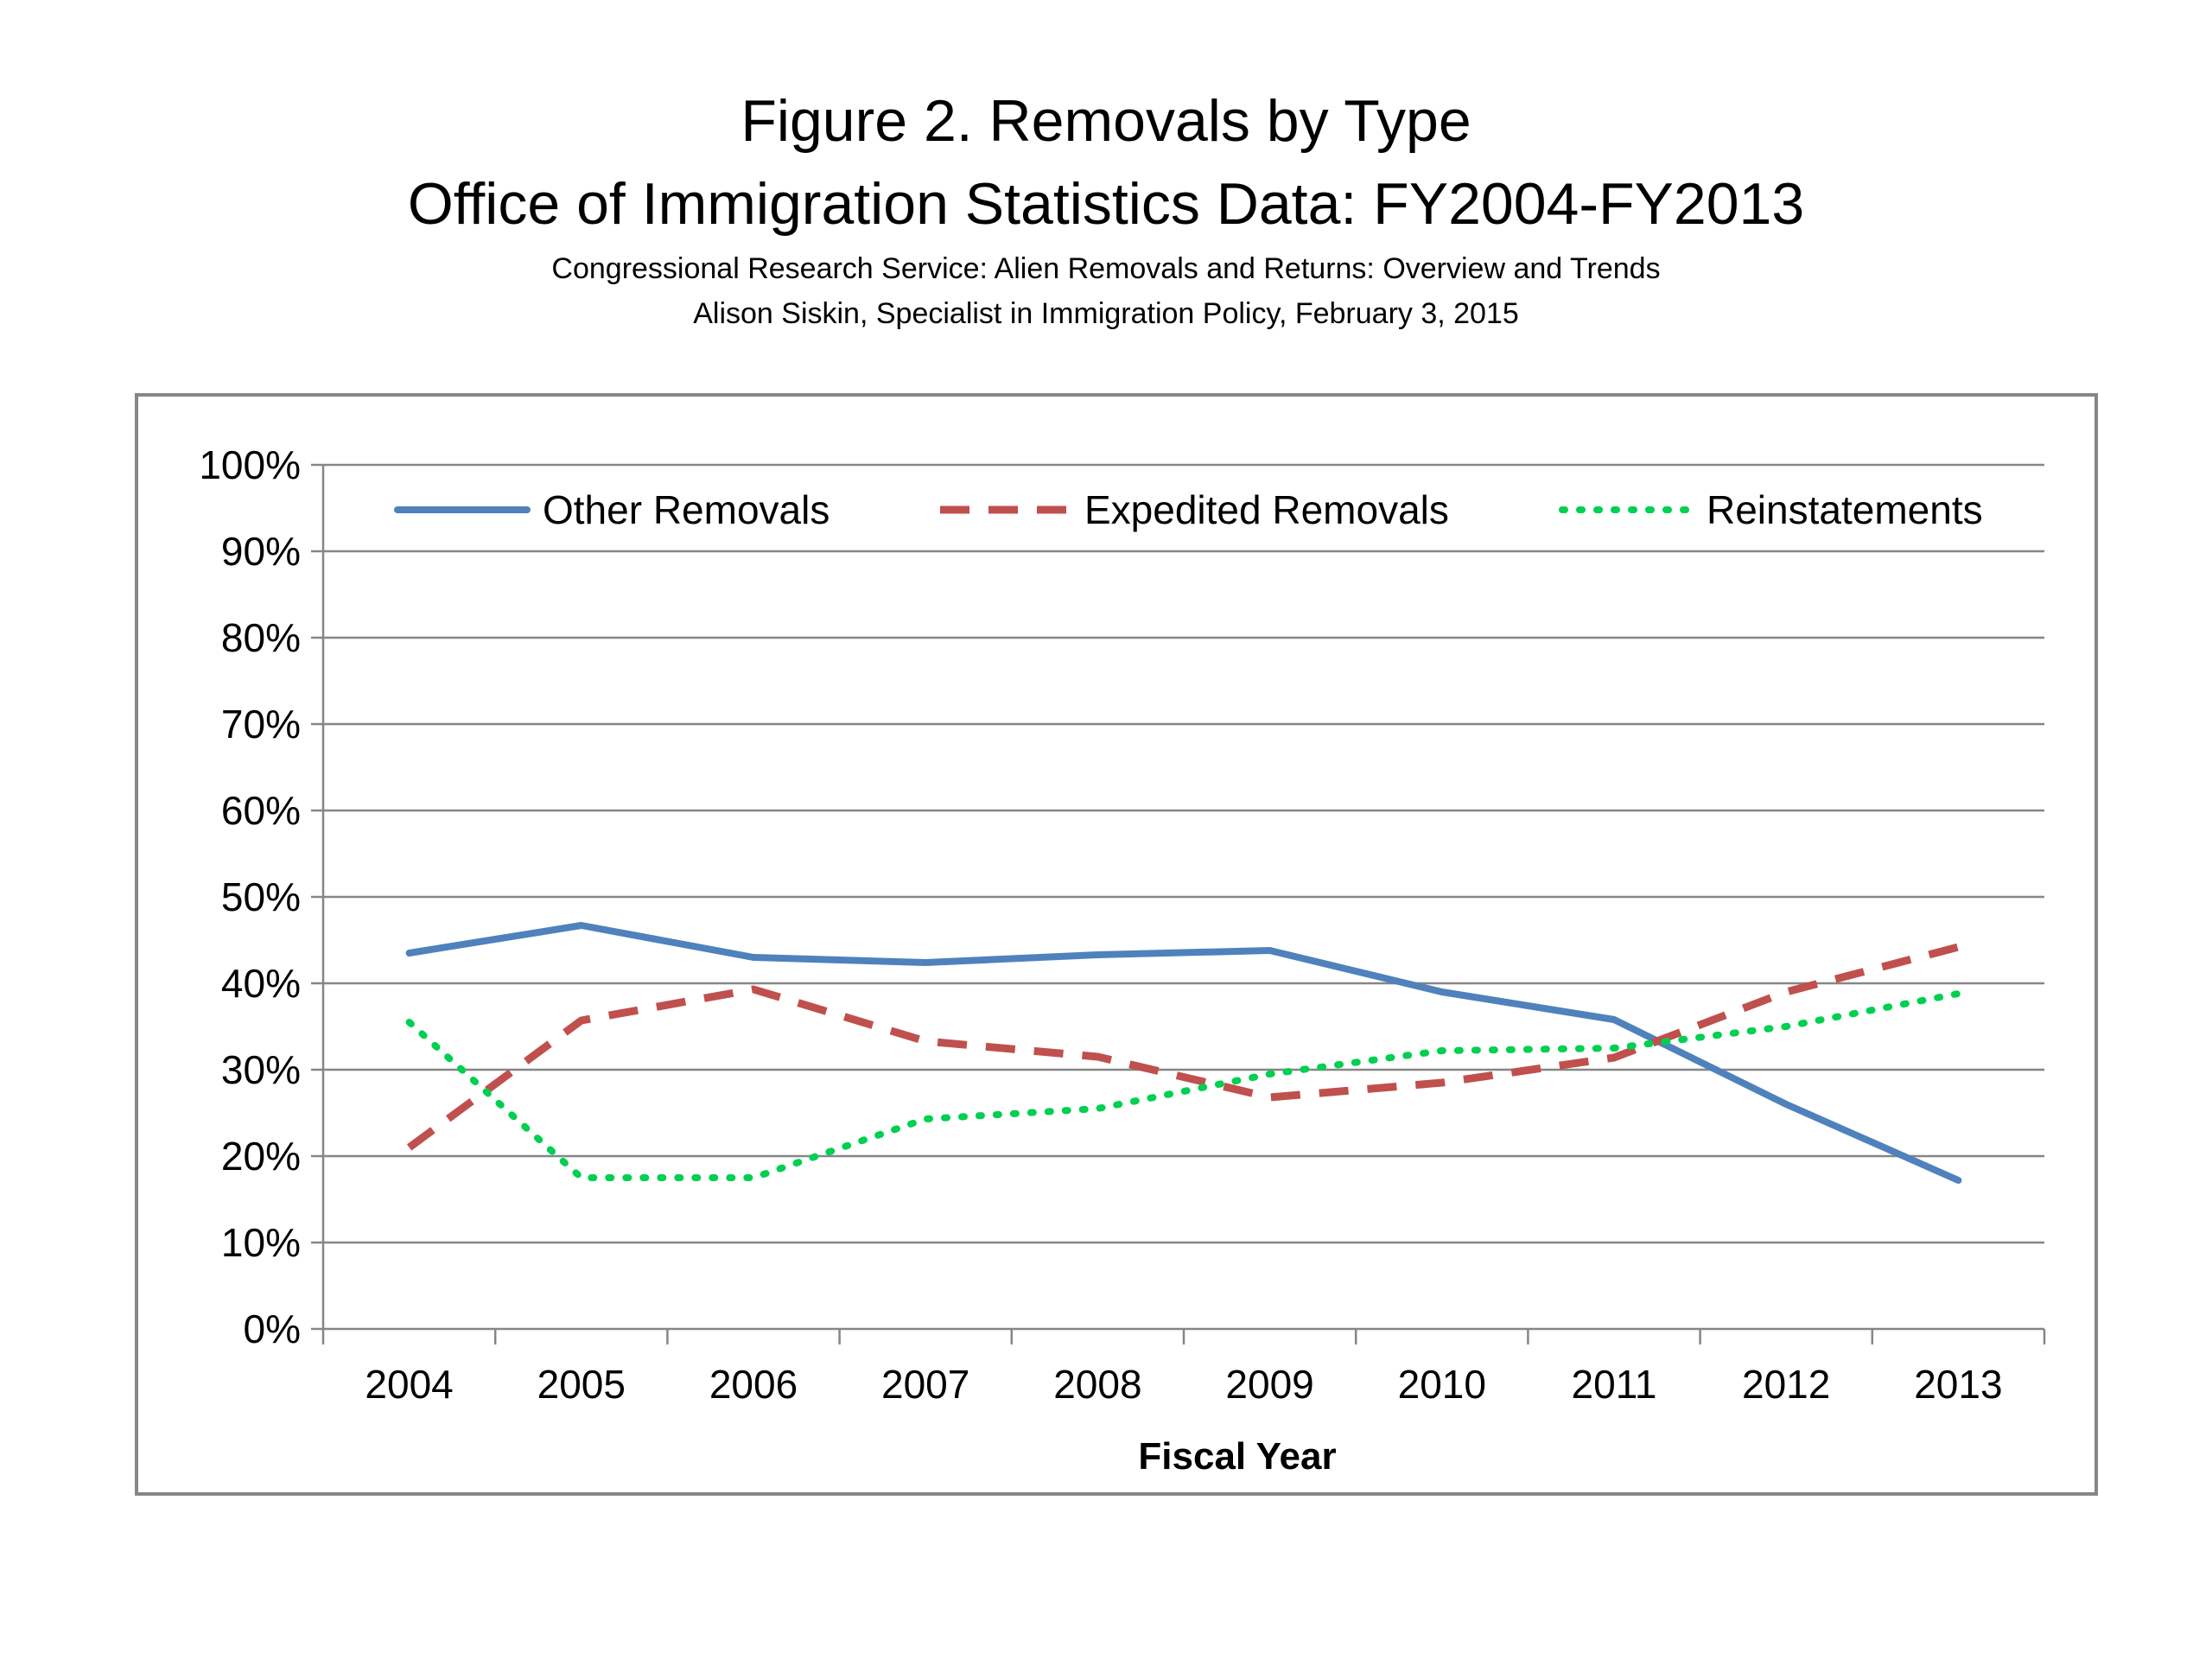 Image resolution: width=2212 pixels, height=1659 pixels. What do you see at coordinates (1958, 1384) in the screenshot?
I see `x-axis-tick-label: 2013` at bounding box center [1958, 1384].